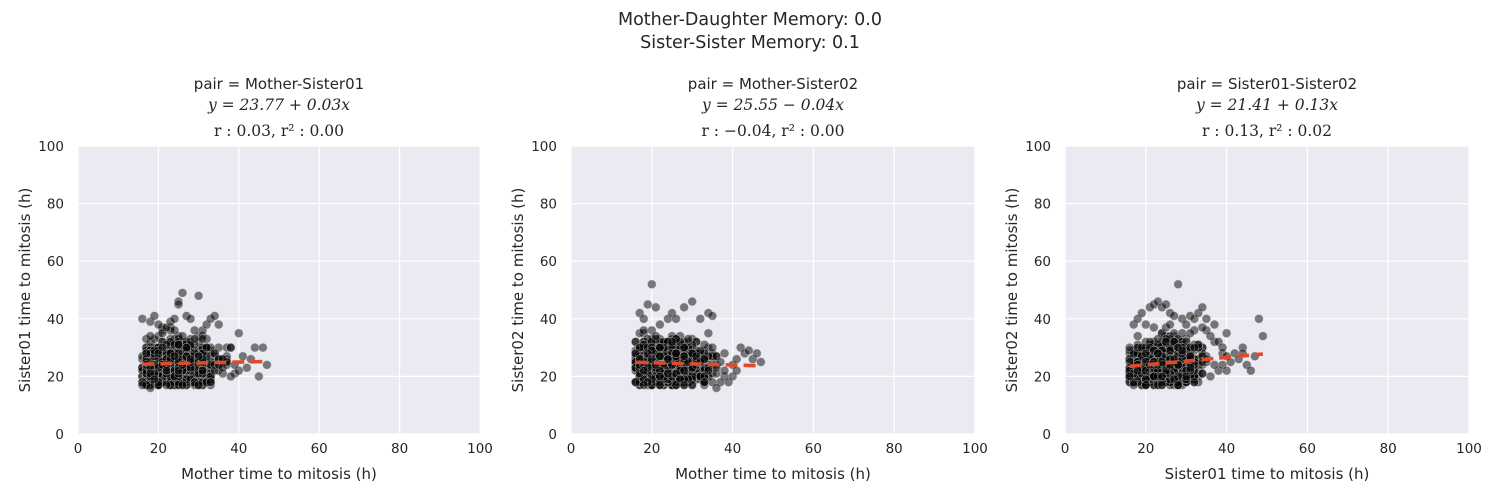 The height and width of the screenshot is (500, 1500). Describe the element at coordinates (548, 320) in the screenshot. I see `y-tick-label: 40` at that location.